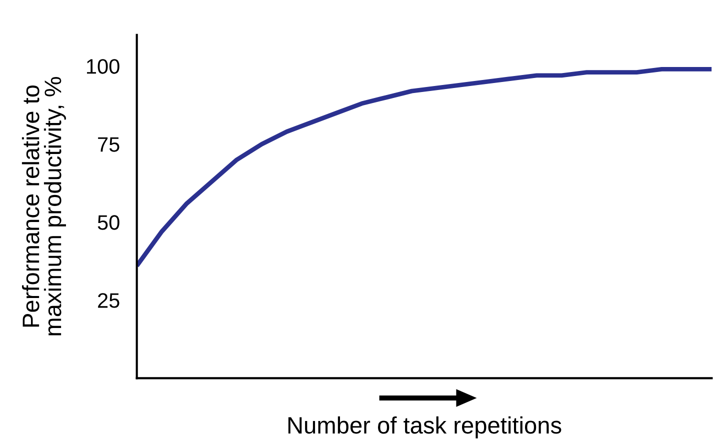  Describe the element at coordinates (425, 427) in the screenshot. I see `x-axis-title: Number of task repetitions` at that location.